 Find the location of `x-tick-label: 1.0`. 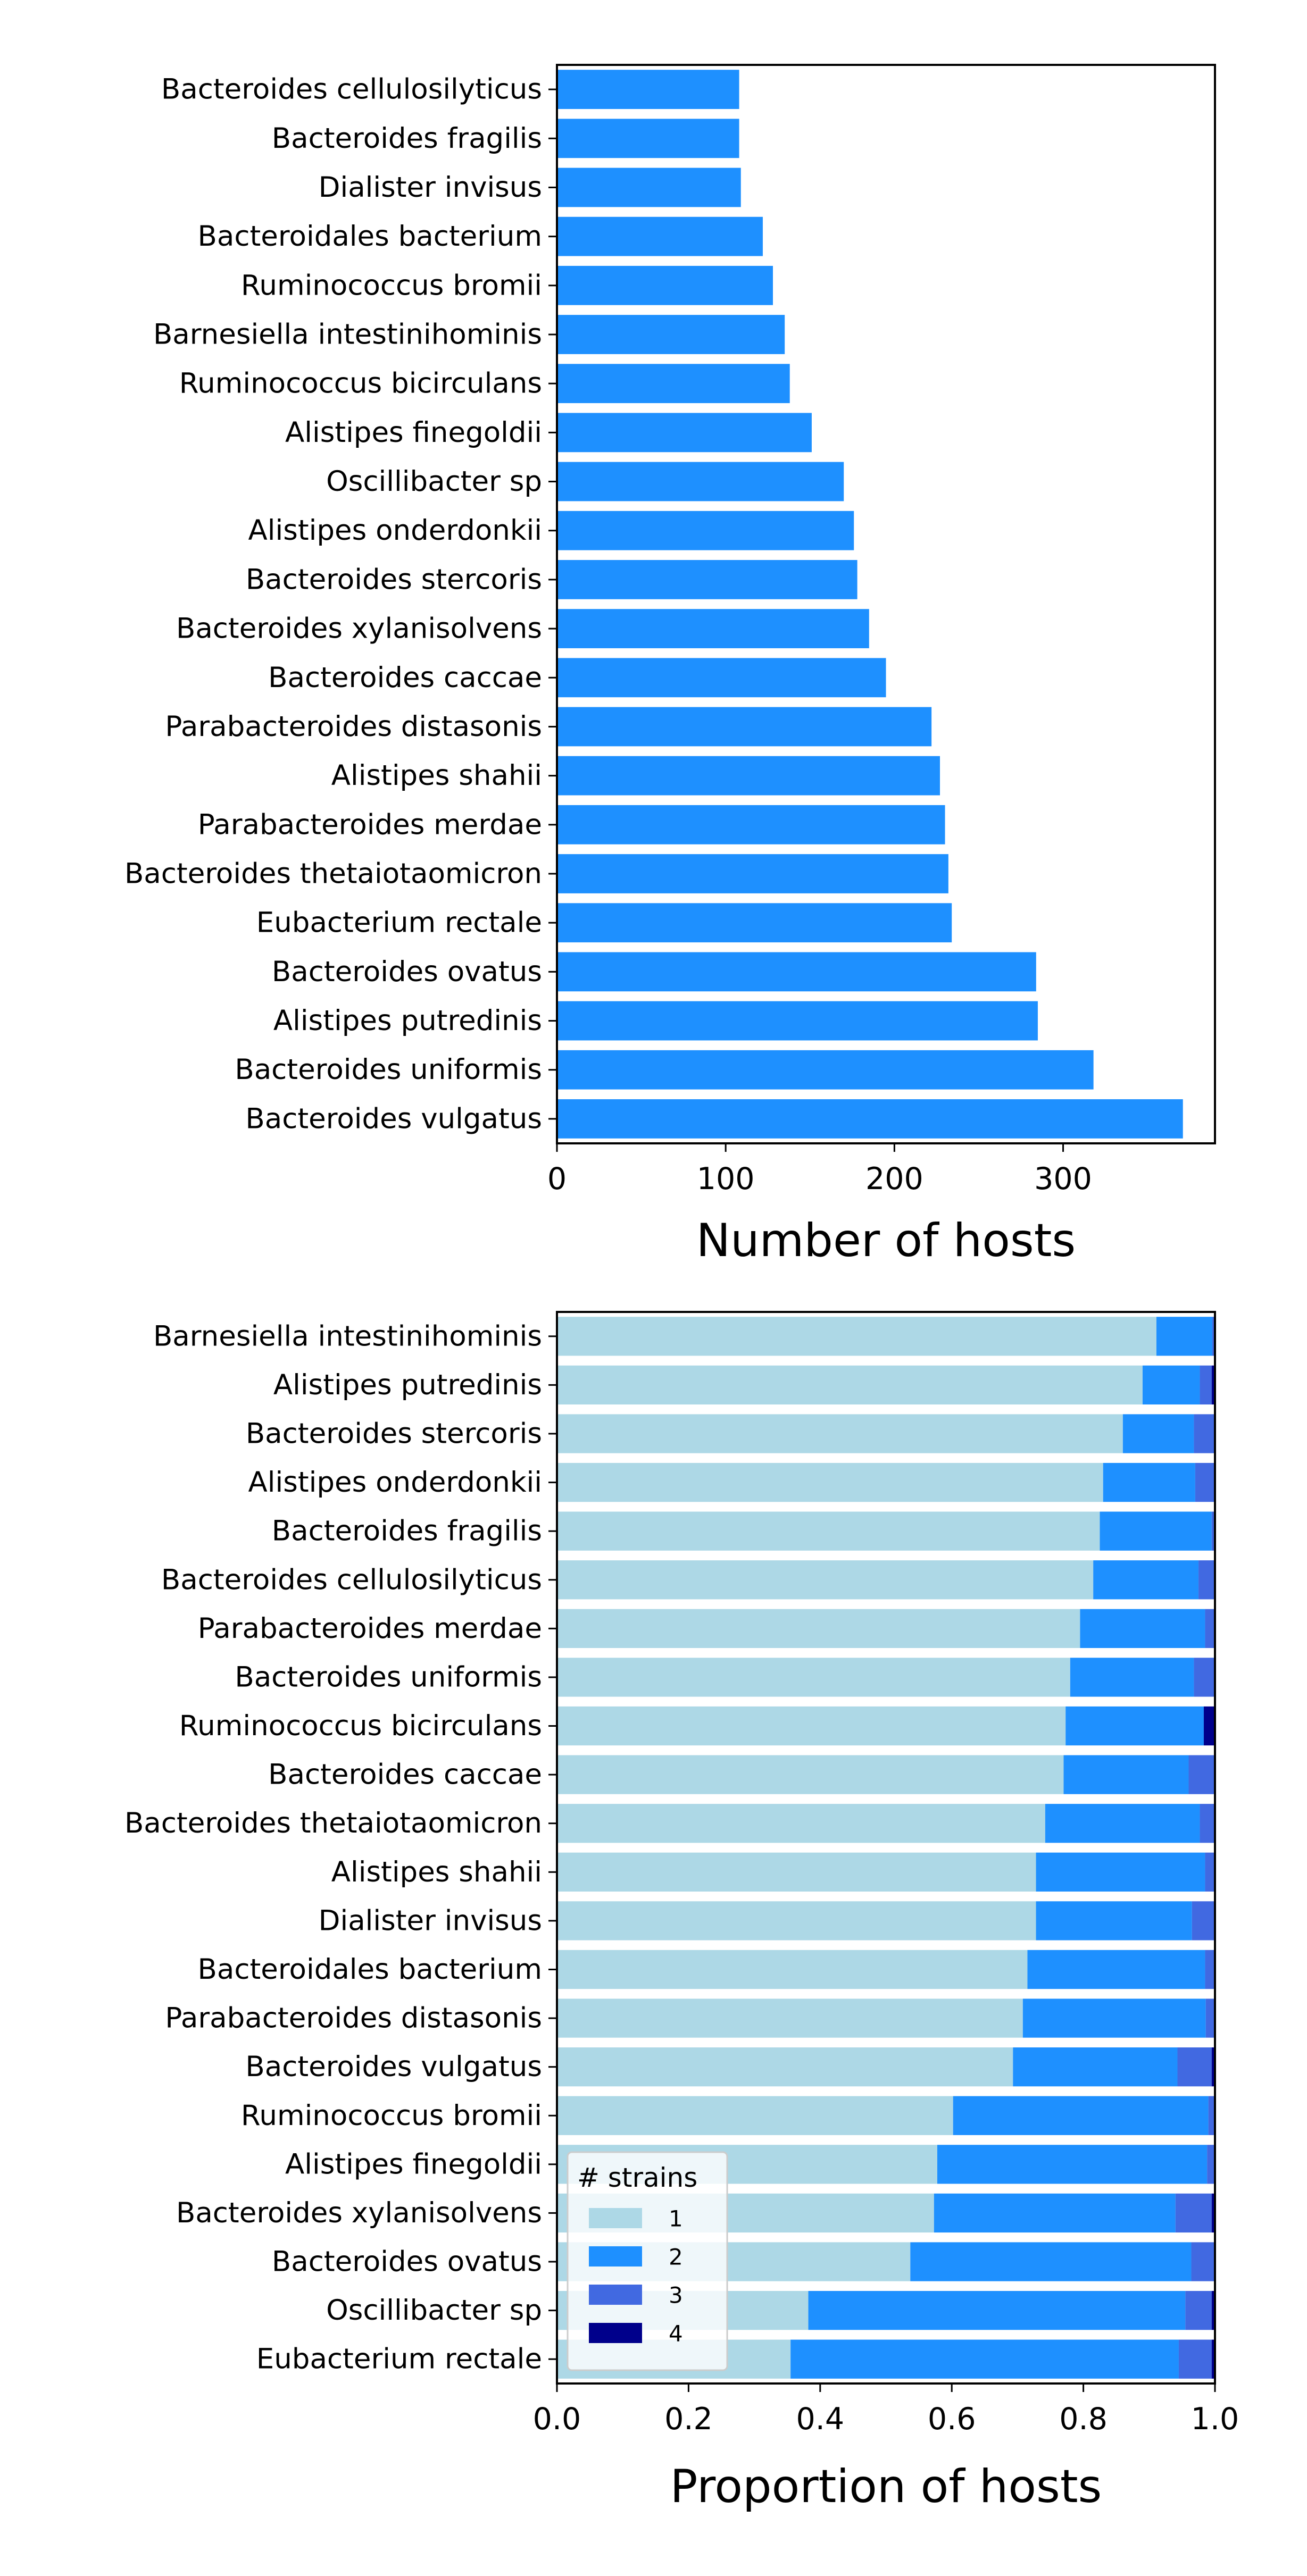

x-tick-label: 1.0 is located at coordinates (1215, 2419).